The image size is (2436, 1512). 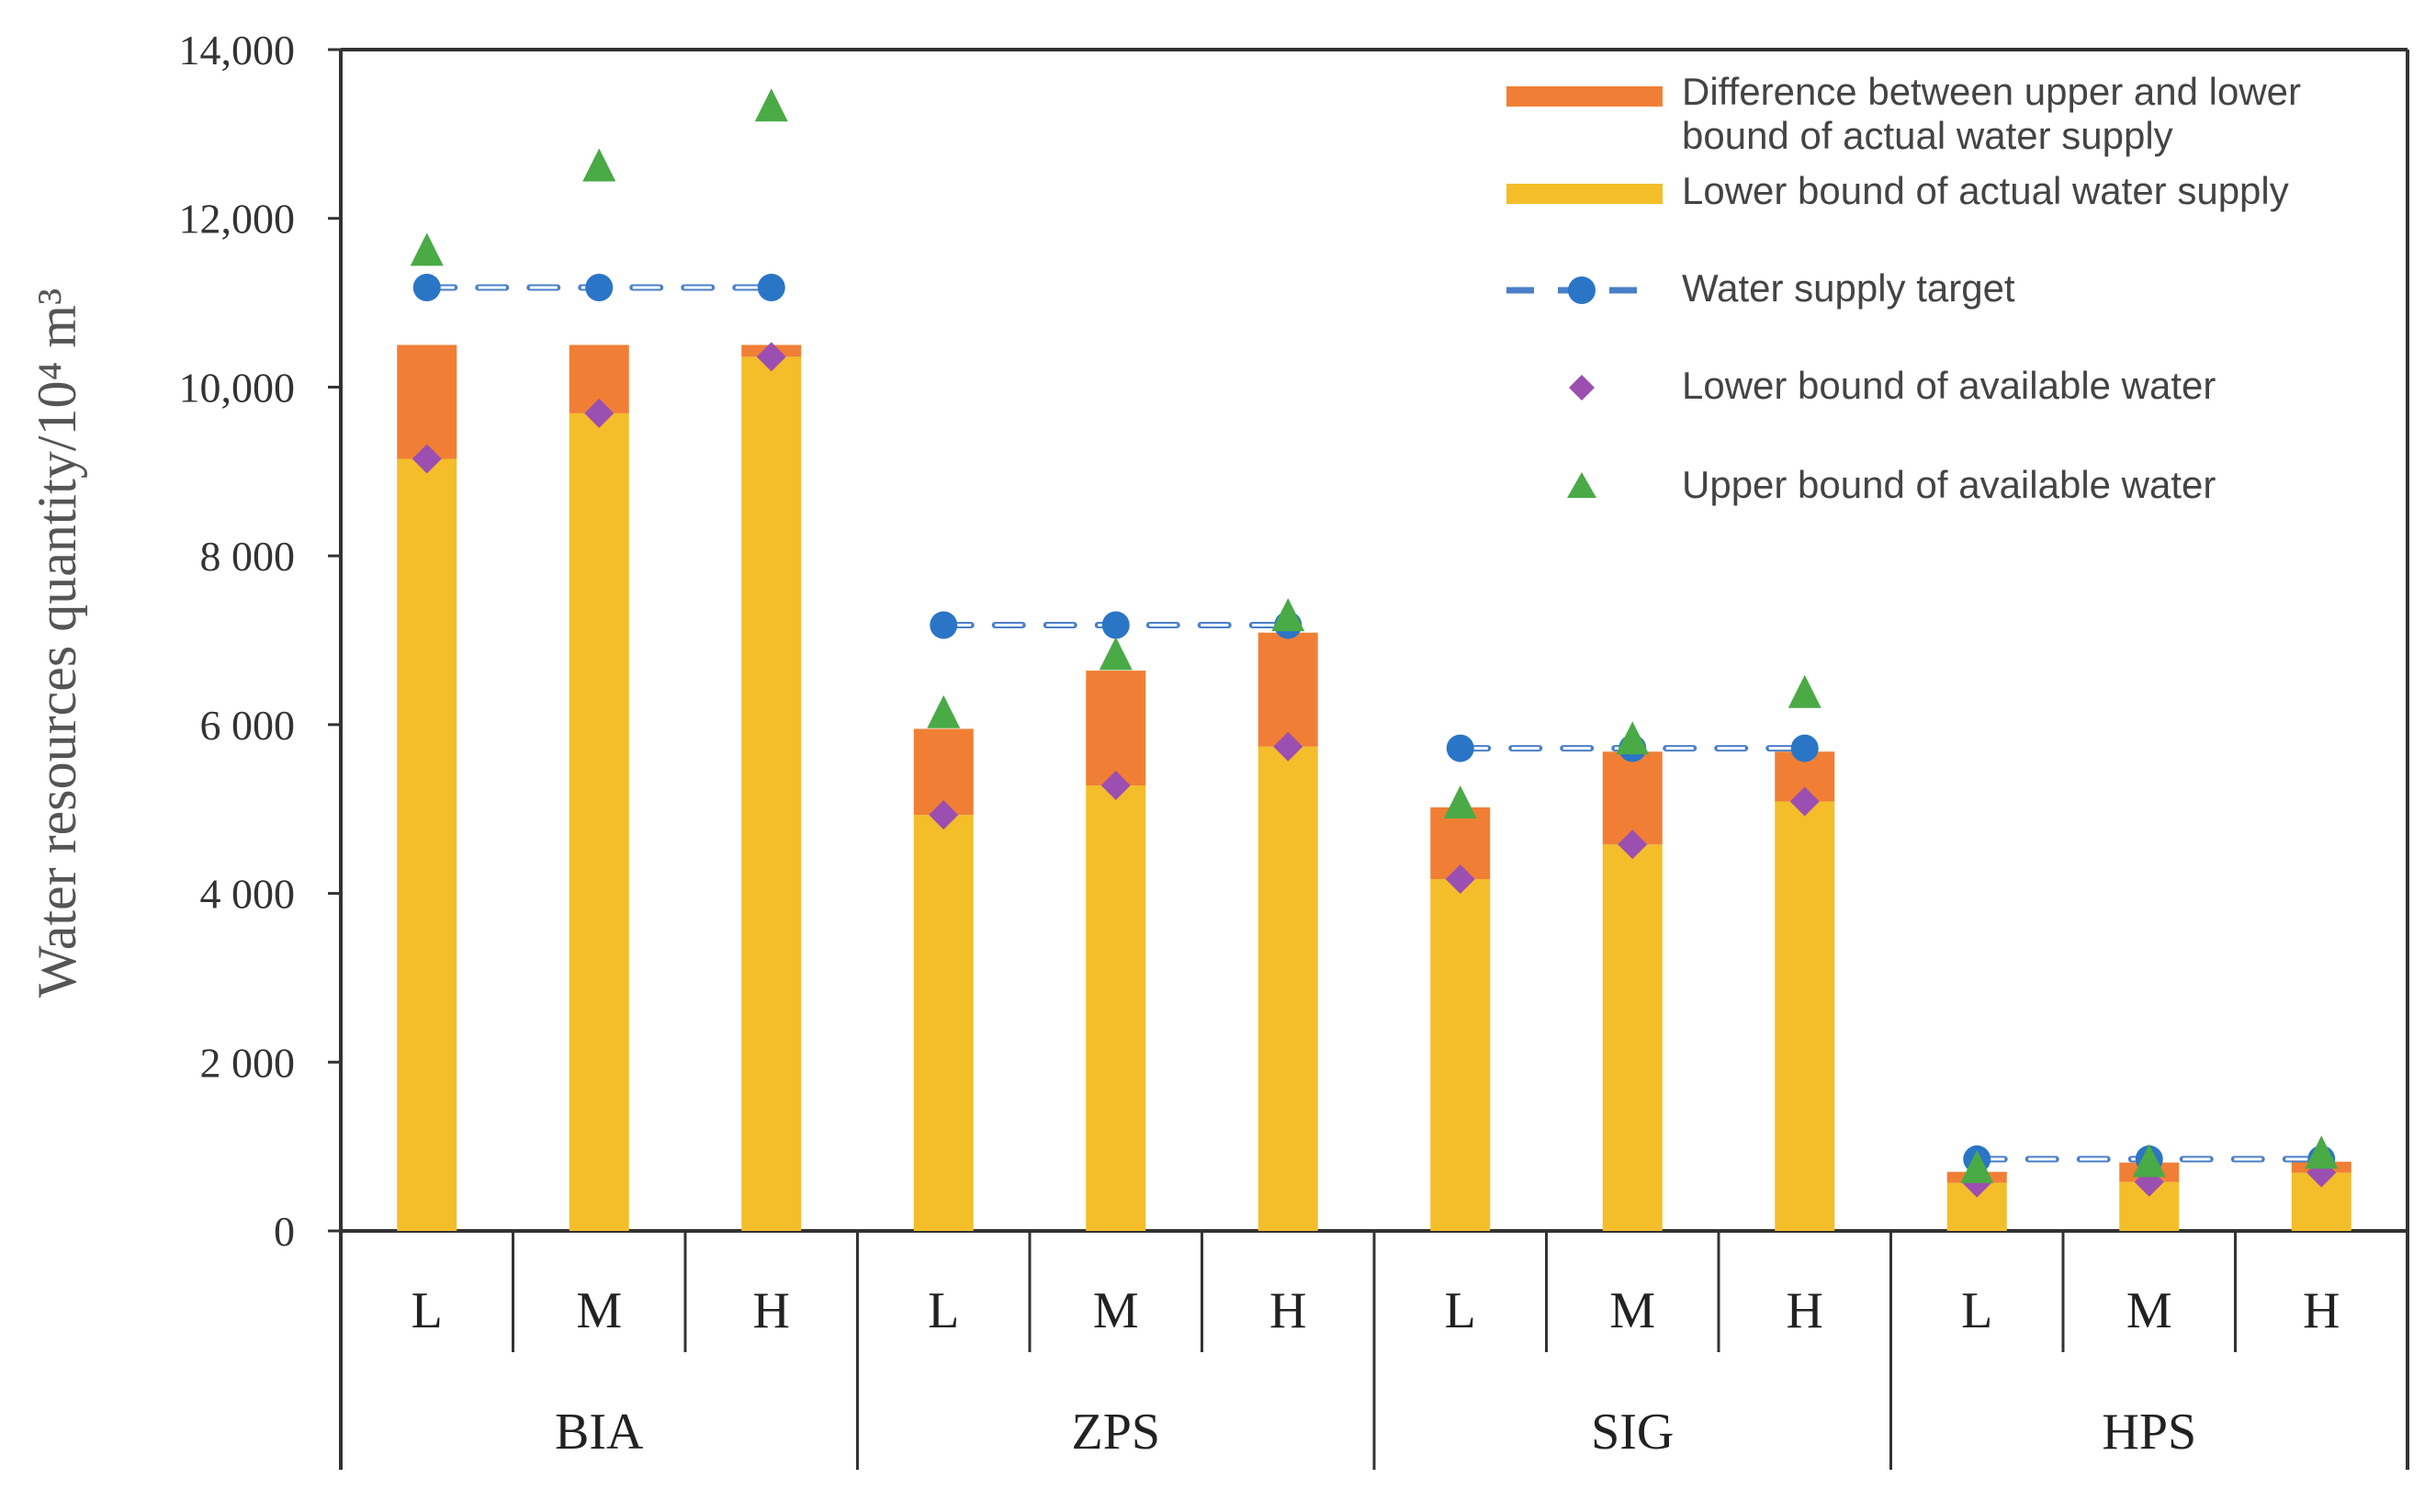 I want to click on y-tick-label: 14,000, so click(x=237, y=50).